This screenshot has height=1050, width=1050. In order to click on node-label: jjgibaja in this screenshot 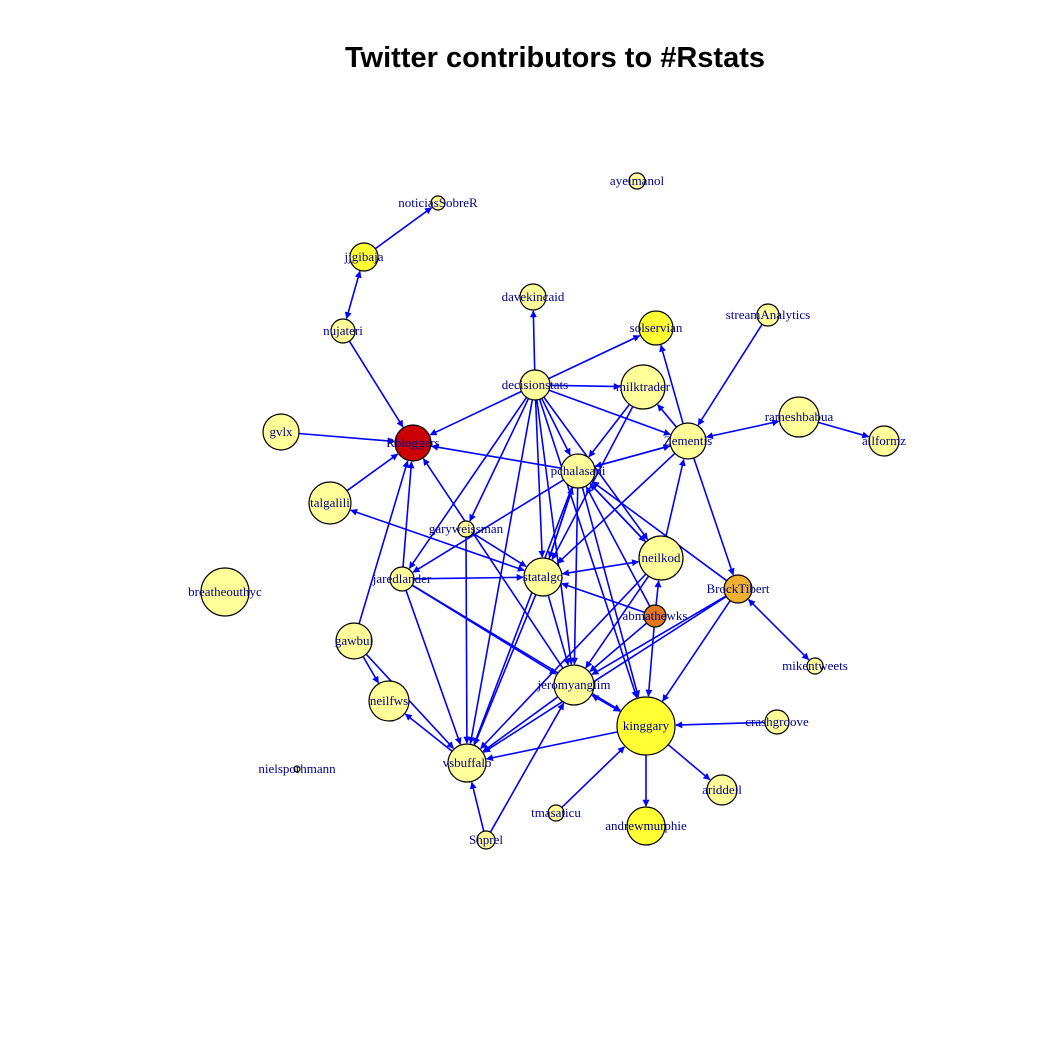, I will do `click(364, 256)`.